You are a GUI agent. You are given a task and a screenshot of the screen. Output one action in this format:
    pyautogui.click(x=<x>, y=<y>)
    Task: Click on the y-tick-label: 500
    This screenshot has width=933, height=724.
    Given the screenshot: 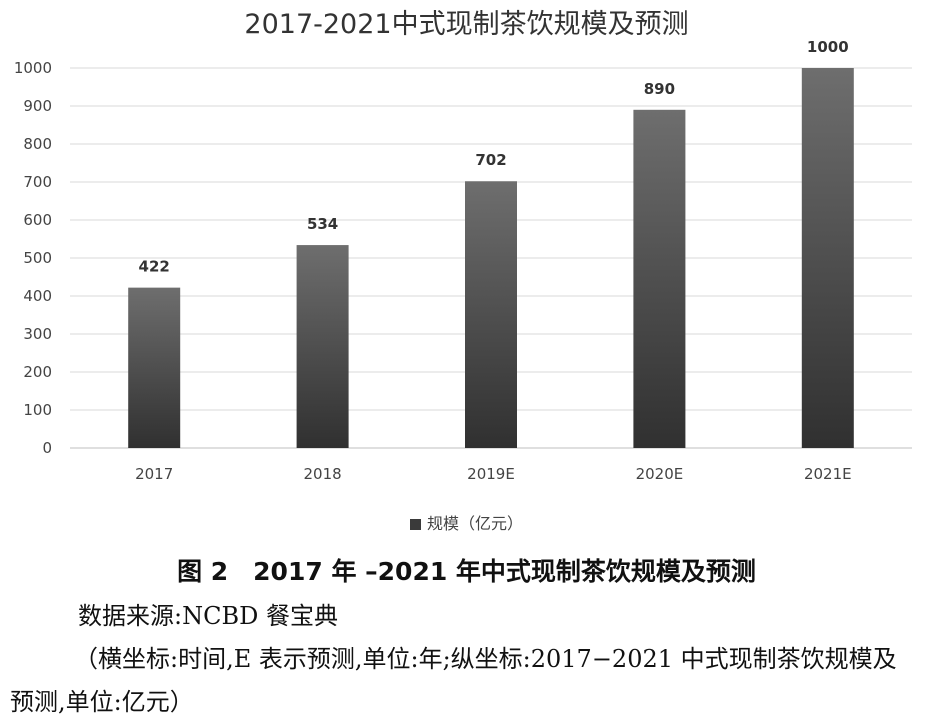 What is the action you would take?
    pyautogui.click(x=37, y=258)
    